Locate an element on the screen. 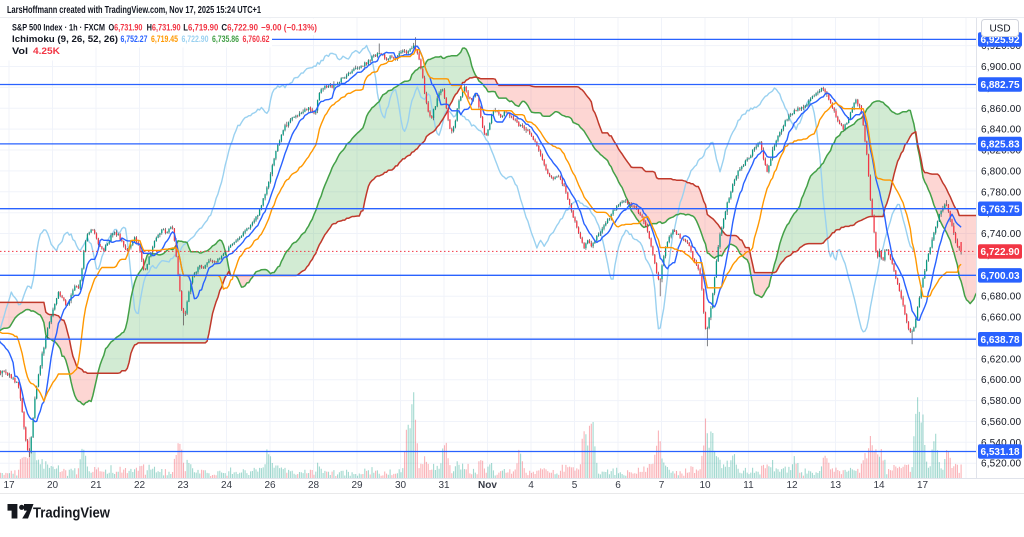 The width and height of the screenshot is (1024, 537). svg-text: Nov is located at coordinates (487, 485).